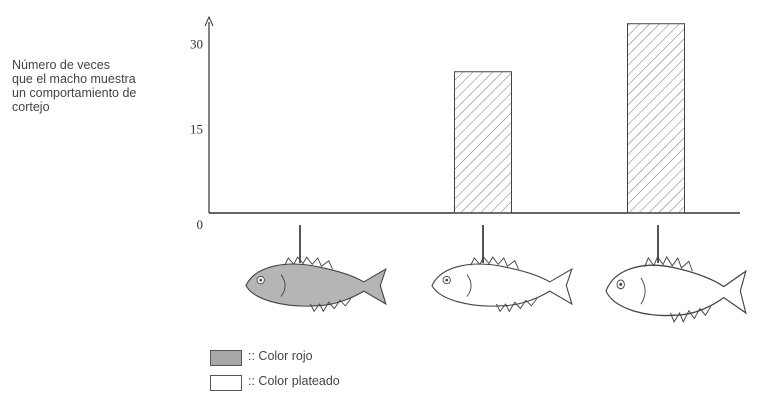 This screenshot has width=760, height=402. Describe the element at coordinates (226, 383) in the screenshot. I see `legend-swatch-silver` at that location.